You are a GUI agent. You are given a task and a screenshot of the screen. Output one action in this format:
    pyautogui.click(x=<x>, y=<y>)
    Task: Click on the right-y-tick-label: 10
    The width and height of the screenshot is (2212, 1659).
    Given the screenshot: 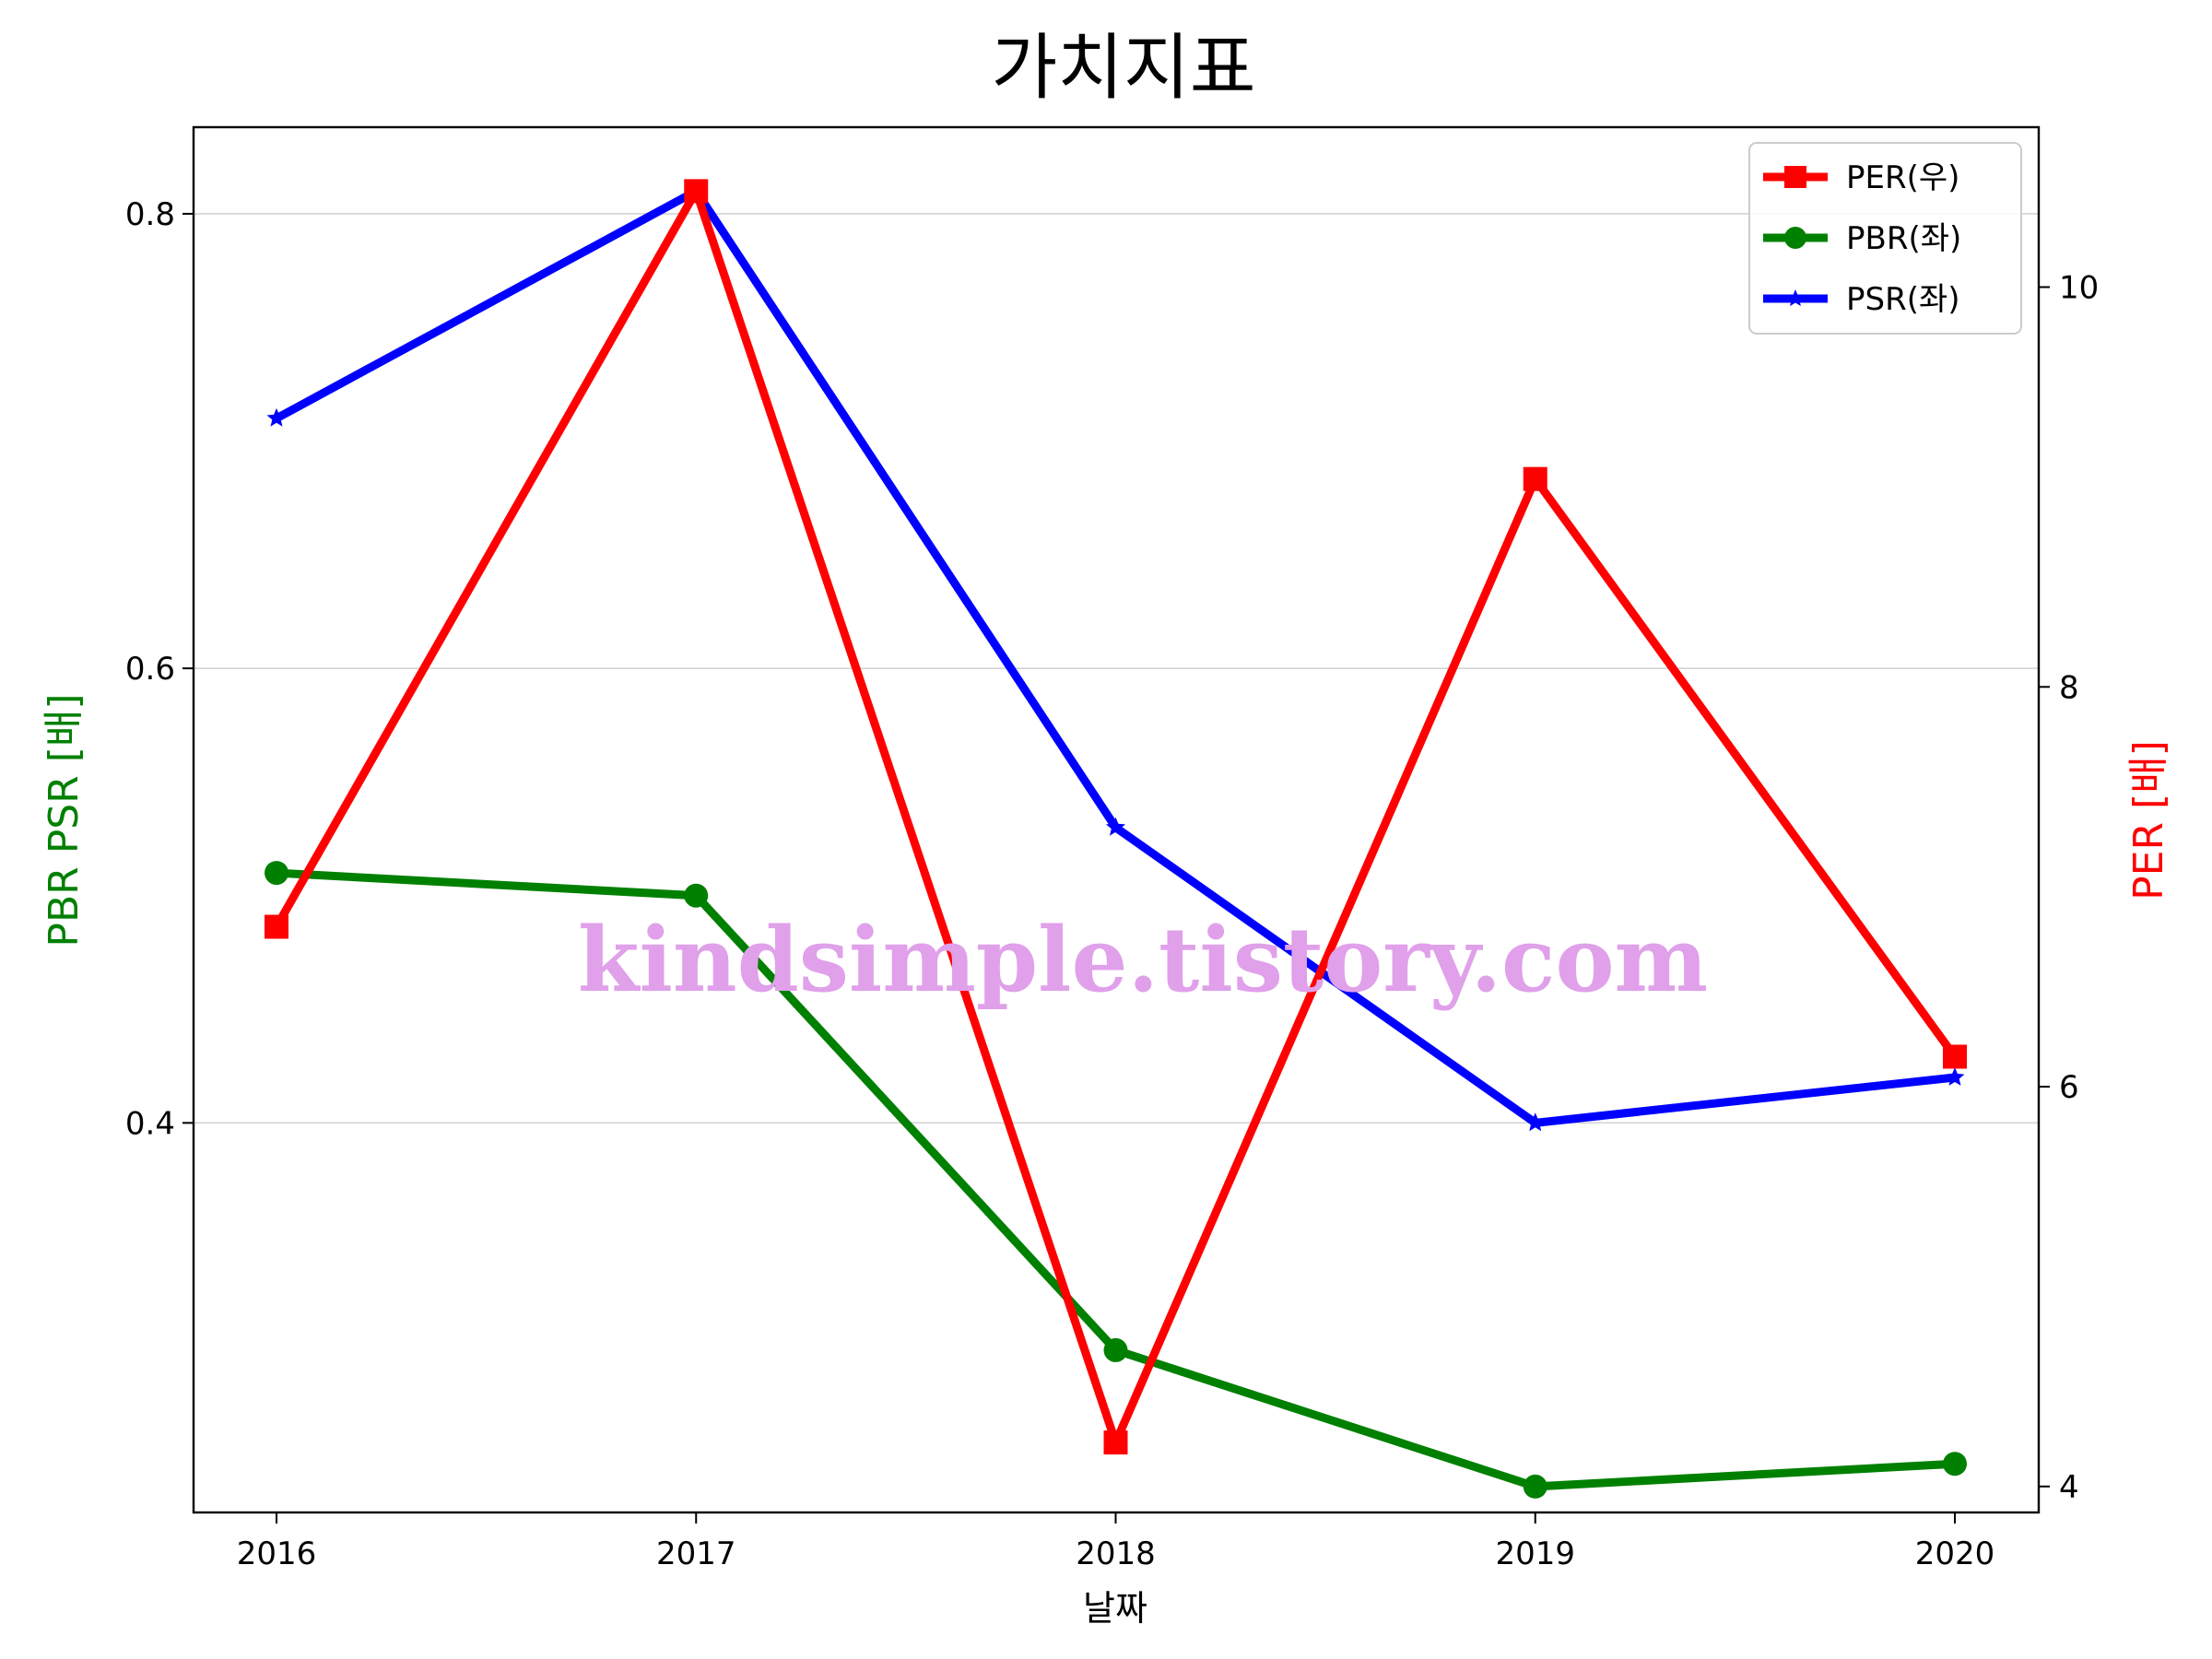 What is the action you would take?
    pyautogui.click(x=2079, y=288)
    